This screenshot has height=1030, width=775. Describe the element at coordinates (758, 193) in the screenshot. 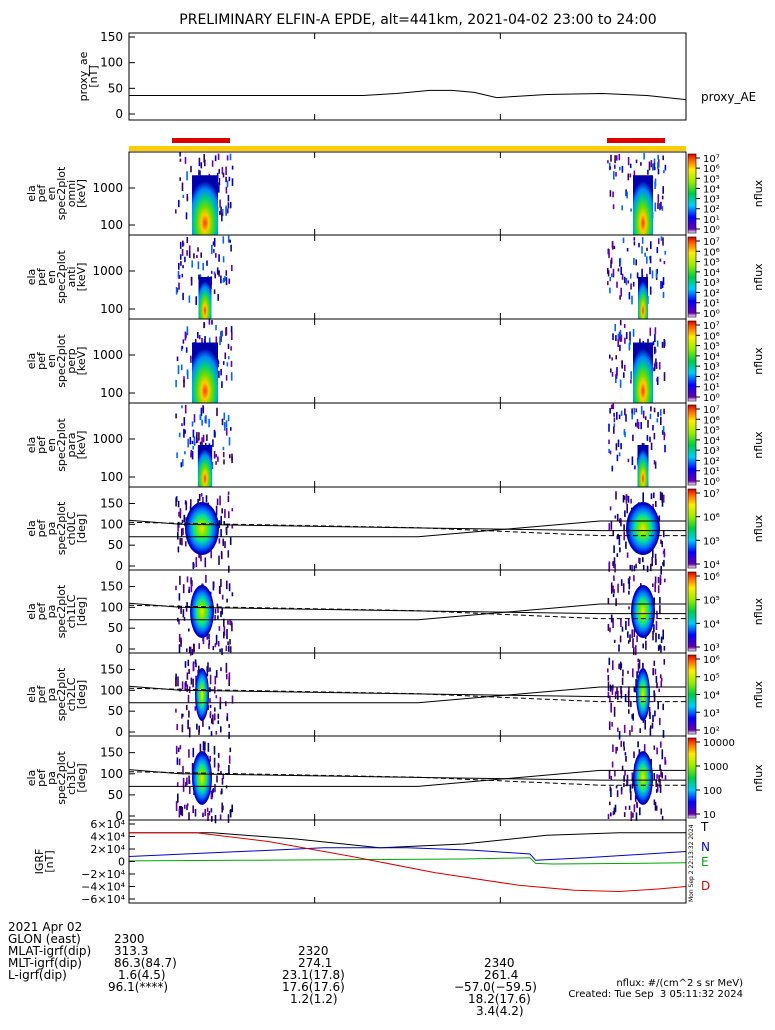

I see `colorbar-label: nflux` at that location.